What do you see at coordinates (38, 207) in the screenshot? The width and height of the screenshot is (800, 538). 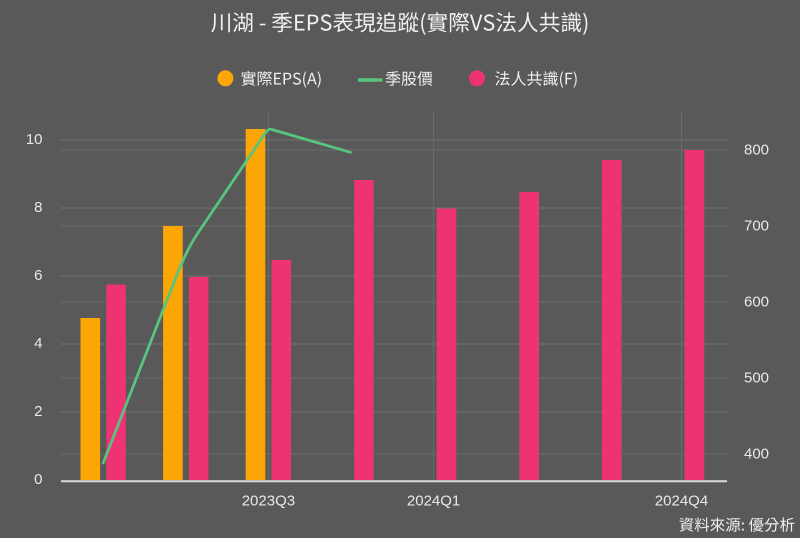 I see `svg-text: 8` at bounding box center [38, 207].